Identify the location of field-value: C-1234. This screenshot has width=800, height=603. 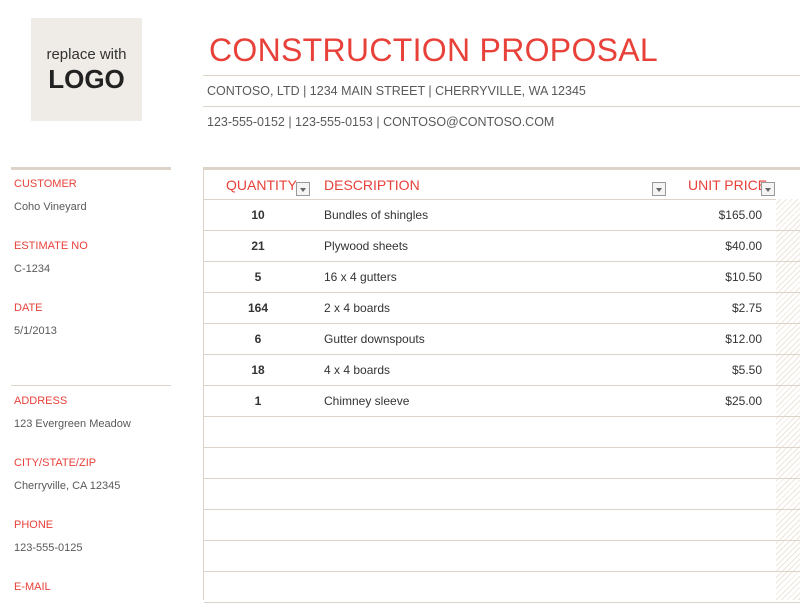
(32, 269).